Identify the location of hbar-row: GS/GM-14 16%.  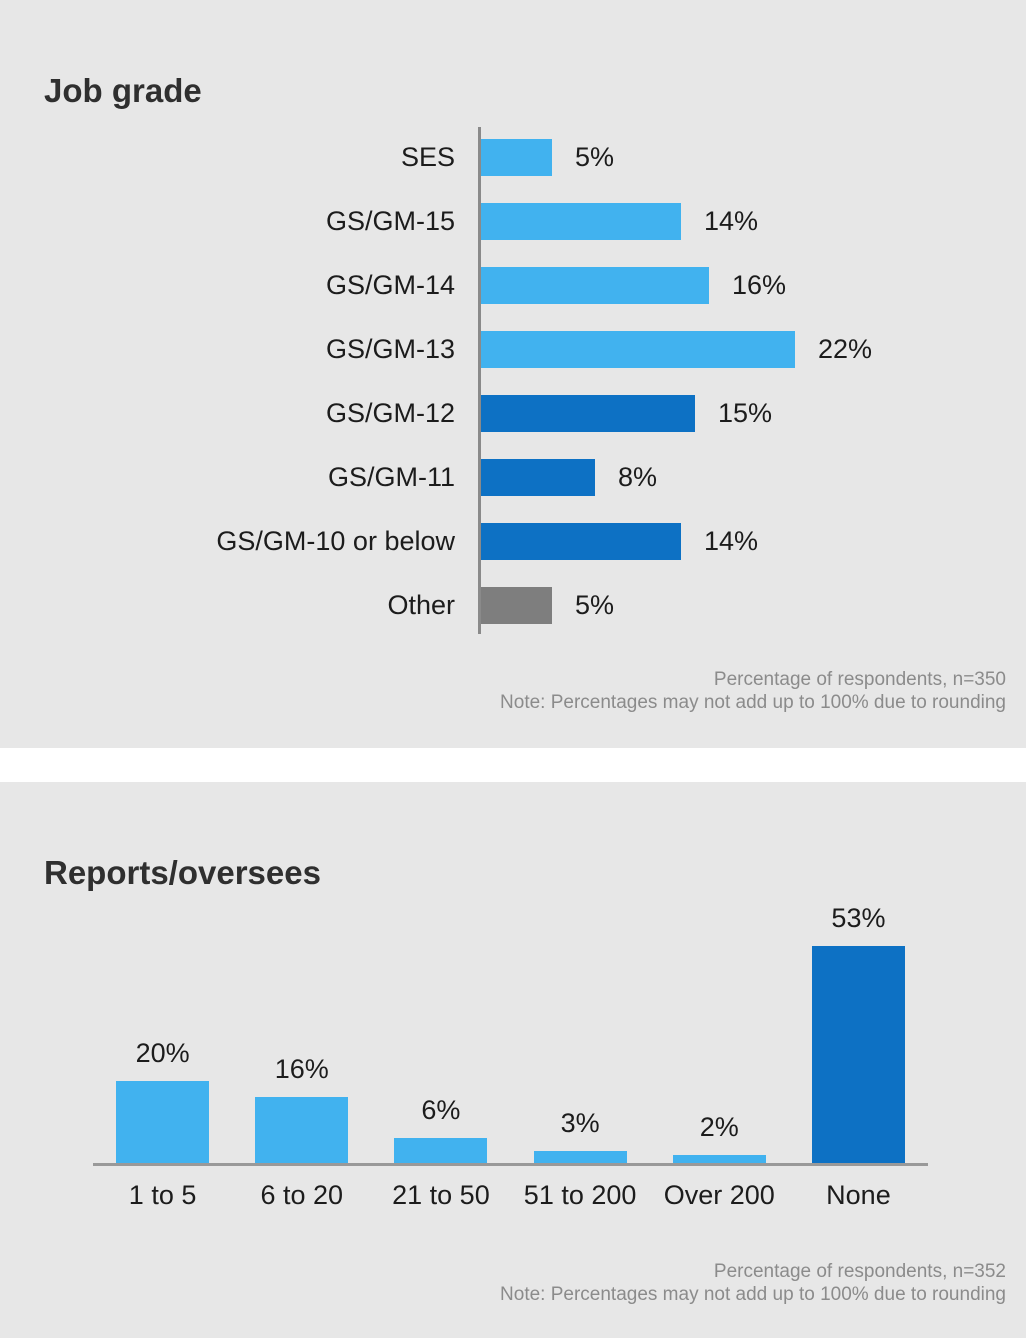
(513, 285).